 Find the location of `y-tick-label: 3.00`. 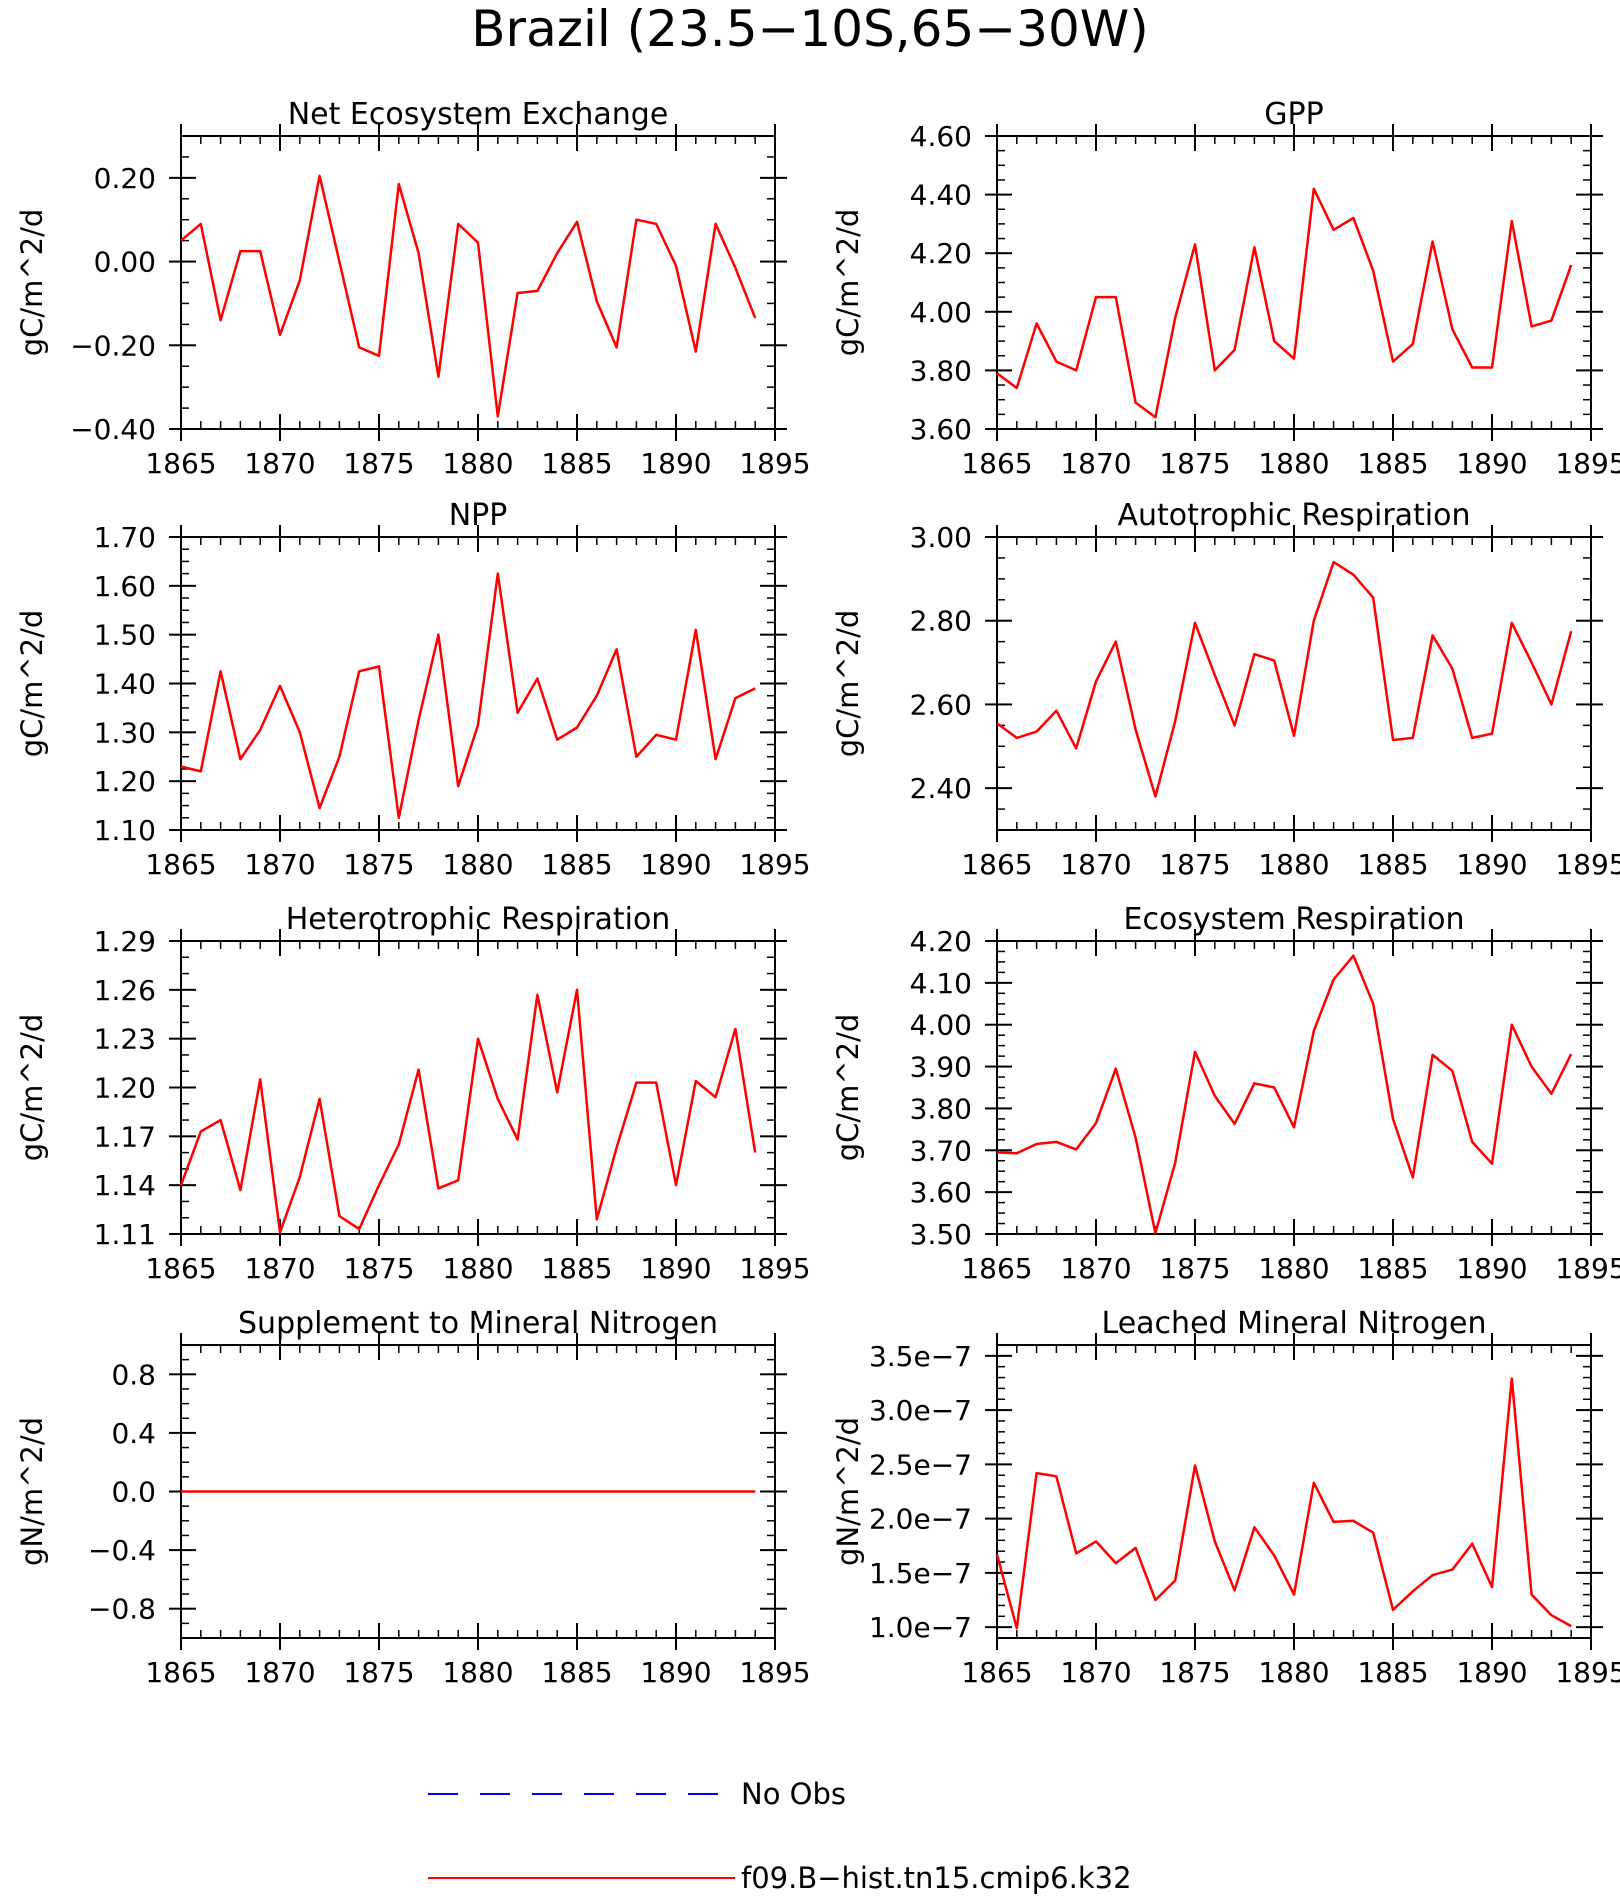

y-tick-label: 3.00 is located at coordinates (941, 537).